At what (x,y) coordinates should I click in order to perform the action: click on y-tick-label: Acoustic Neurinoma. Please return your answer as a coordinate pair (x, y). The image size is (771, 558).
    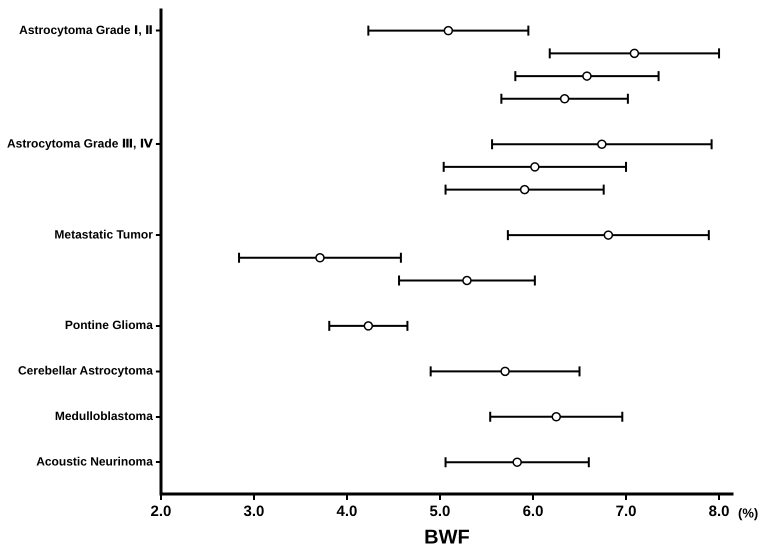
    Looking at the image, I should click on (95, 461).